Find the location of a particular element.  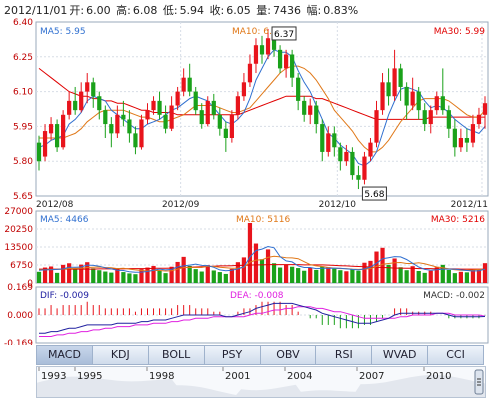

macd-legend-macd: MACD: -0.002 is located at coordinates (454, 296).